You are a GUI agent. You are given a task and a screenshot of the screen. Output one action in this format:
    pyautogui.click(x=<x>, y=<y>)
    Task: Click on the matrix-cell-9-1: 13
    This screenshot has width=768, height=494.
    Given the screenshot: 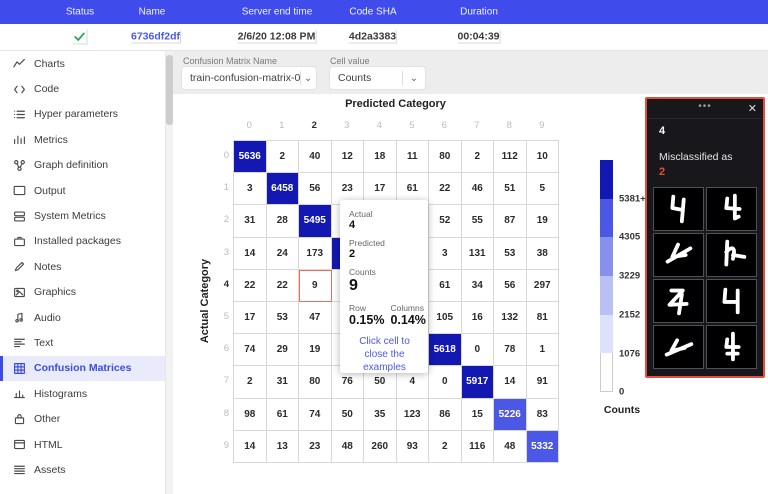 What is the action you would take?
    pyautogui.click(x=282, y=446)
    